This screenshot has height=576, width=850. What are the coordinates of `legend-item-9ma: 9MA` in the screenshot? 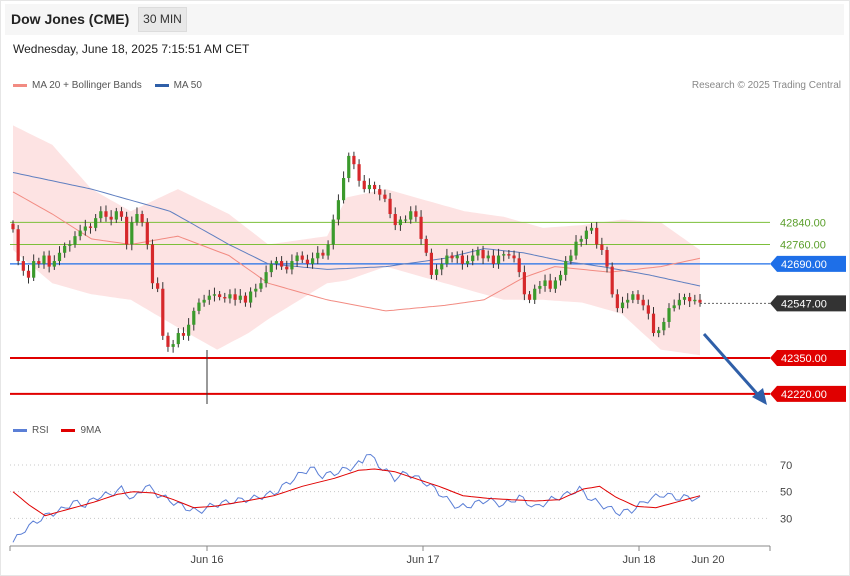 It's located at (81, 430).